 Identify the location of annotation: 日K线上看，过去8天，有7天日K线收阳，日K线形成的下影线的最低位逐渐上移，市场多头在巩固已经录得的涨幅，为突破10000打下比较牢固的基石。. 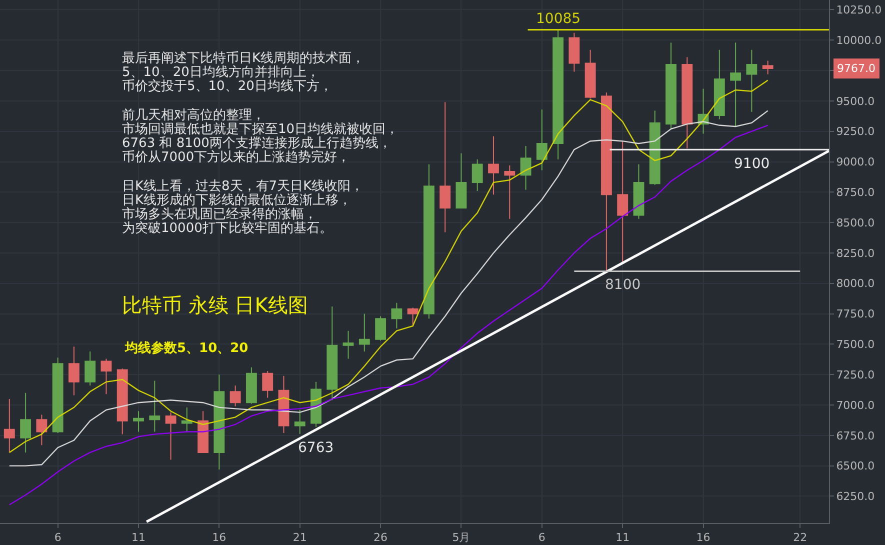
(243, 207).